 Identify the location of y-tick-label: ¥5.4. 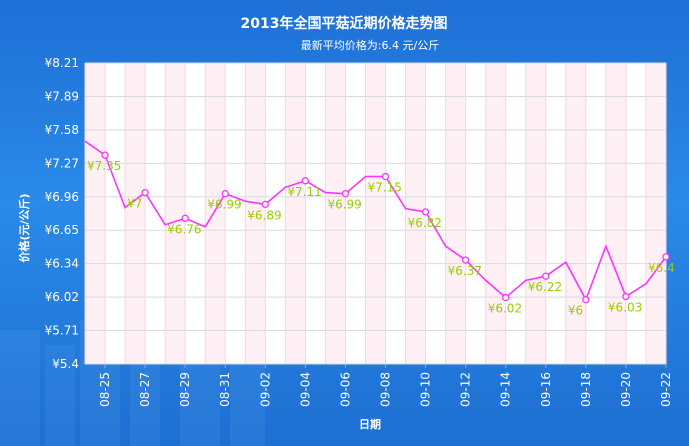
(65, 364).